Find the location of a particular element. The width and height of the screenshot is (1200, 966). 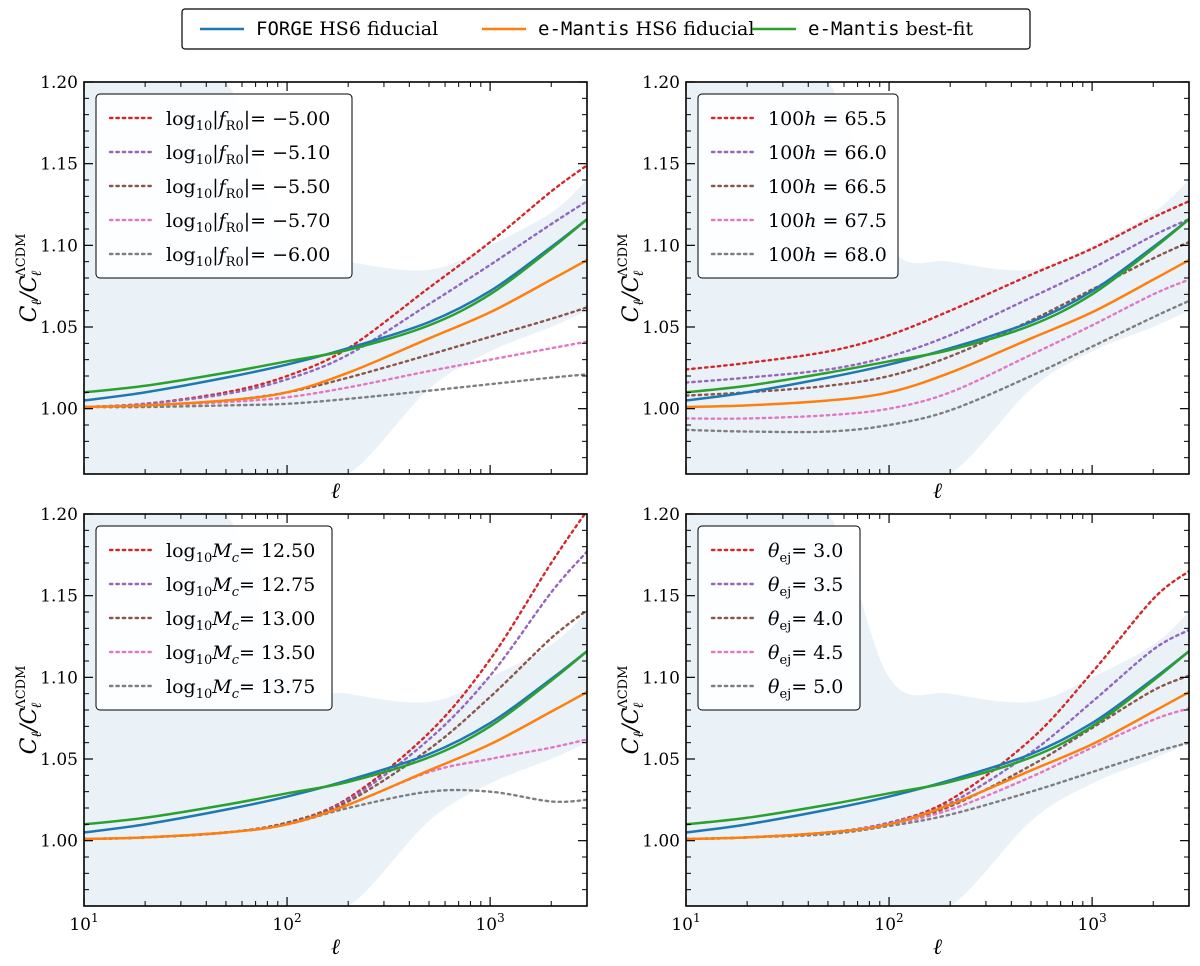

panel-legend-label: log10Mc= 12.75 is located at coordinates (240, 587).